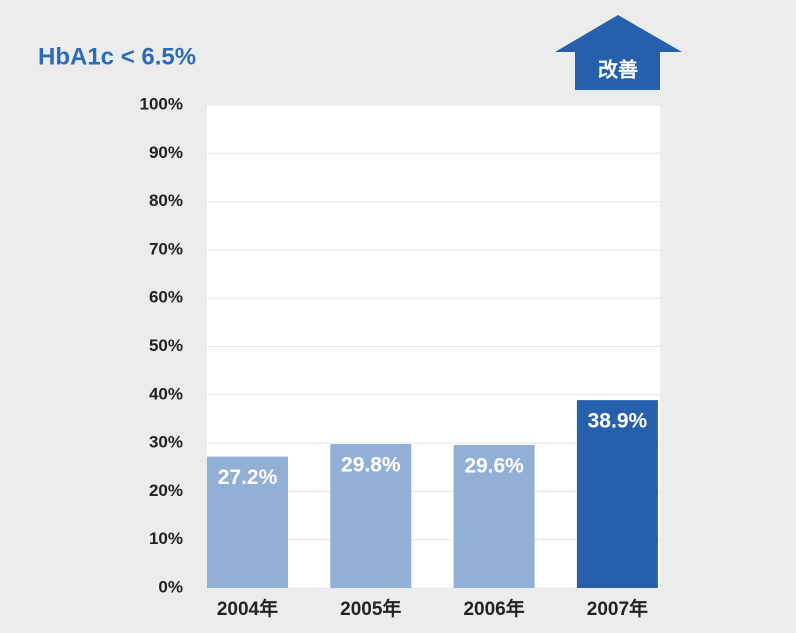 This screenshot has height=633, width=796. I want to click on y-tick-label: 40%, so click(166, 393).